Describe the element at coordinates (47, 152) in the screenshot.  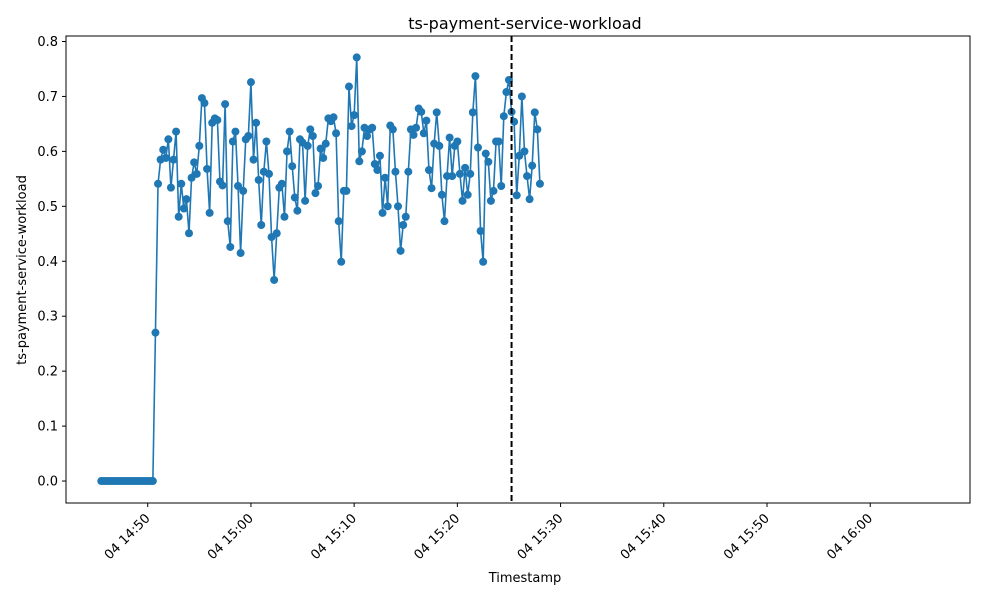
I see `y-tick-label: 0.6` at that location.